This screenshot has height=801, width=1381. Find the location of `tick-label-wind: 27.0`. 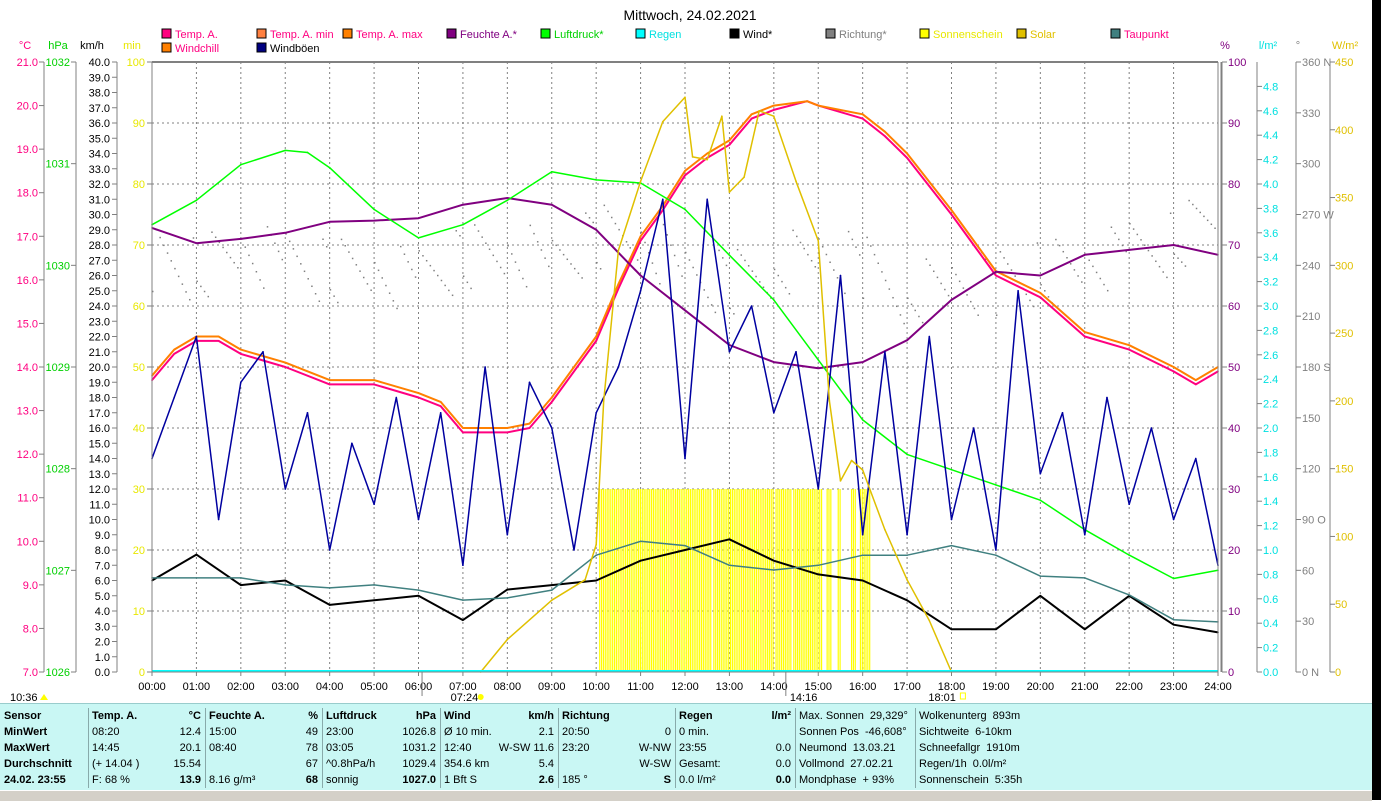

tick-label-wind: 27.0 is located at coordinates (99, 261).